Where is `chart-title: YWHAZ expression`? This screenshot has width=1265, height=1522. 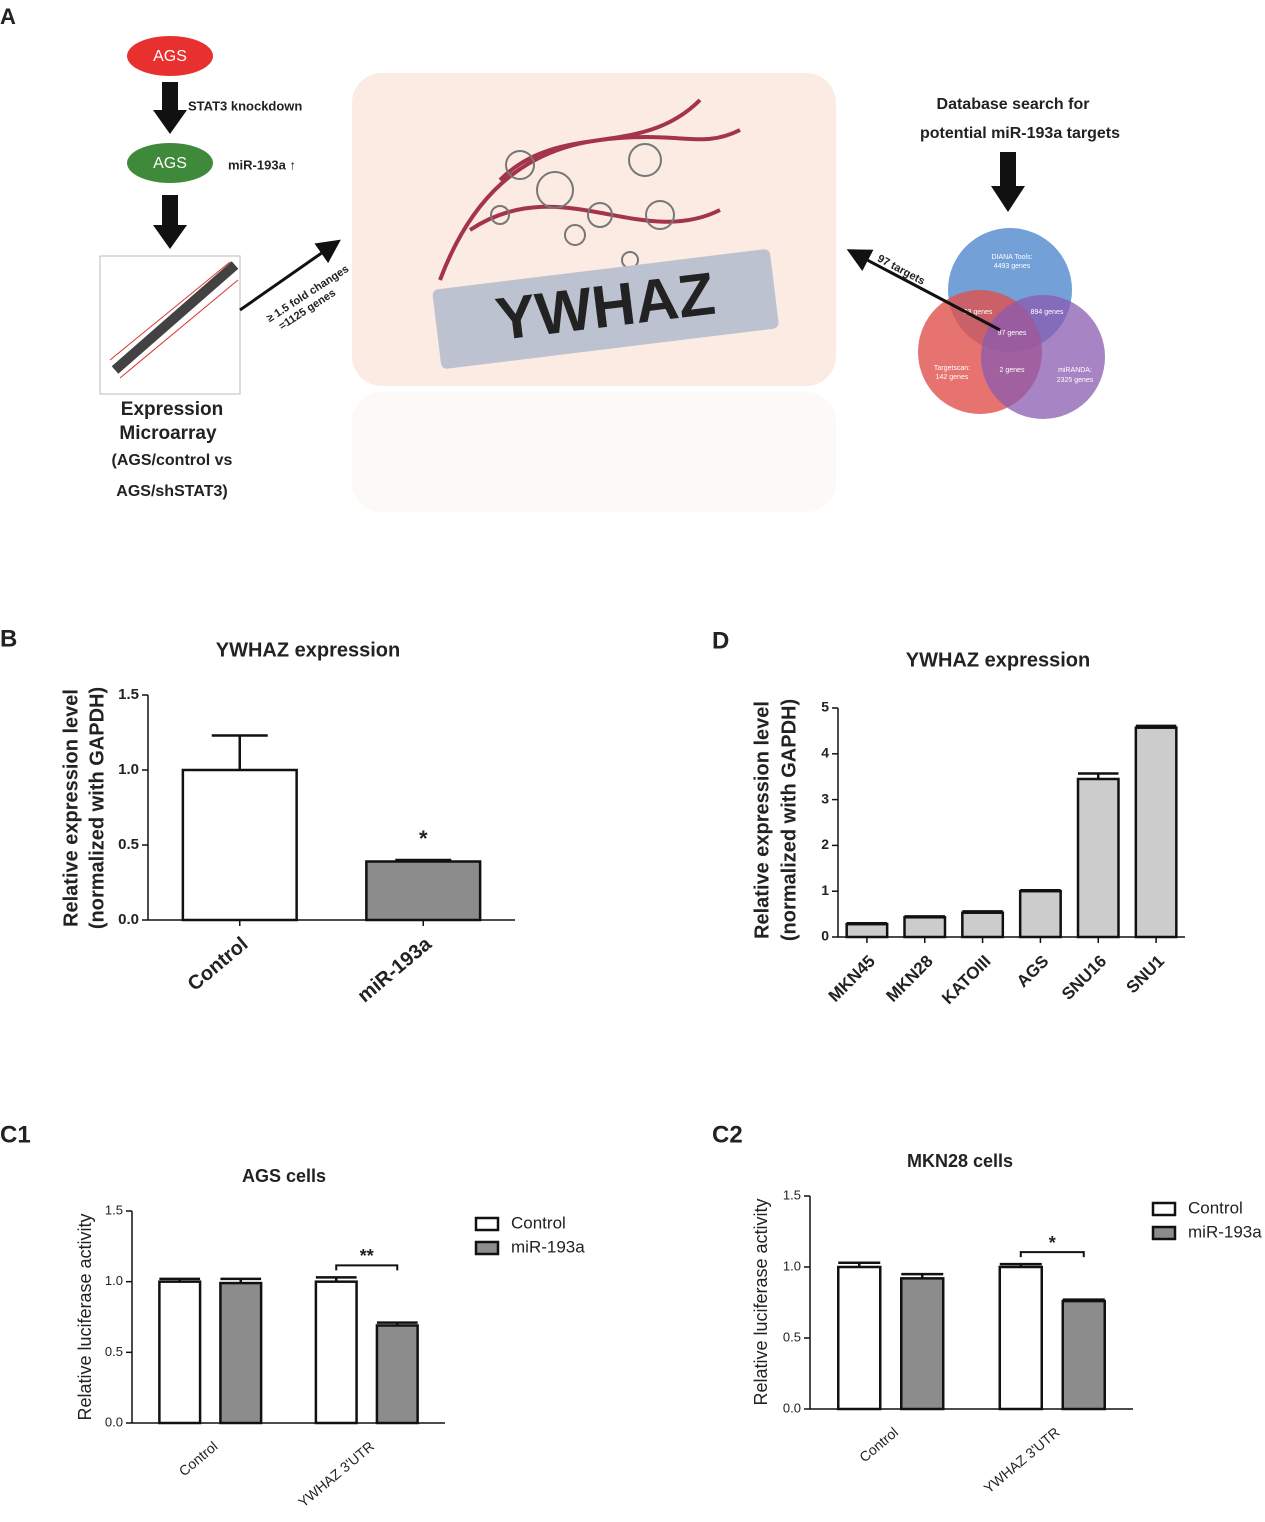 chart-title: YWHAZ expression is located at coordinates (998, 660).